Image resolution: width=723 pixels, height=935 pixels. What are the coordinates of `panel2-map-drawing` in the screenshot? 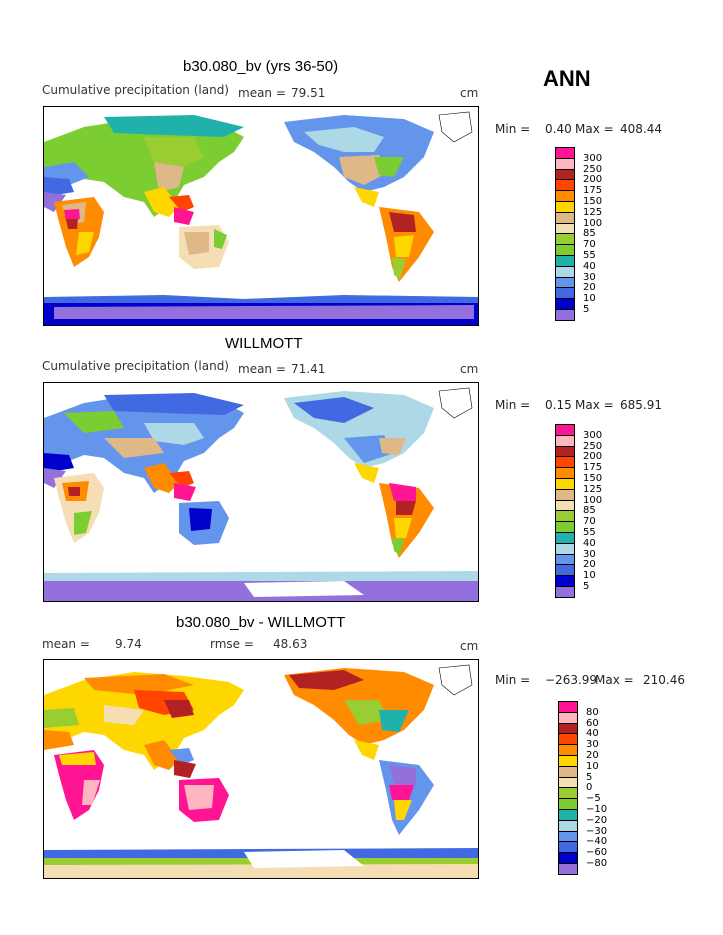 It's located at (261, 494).